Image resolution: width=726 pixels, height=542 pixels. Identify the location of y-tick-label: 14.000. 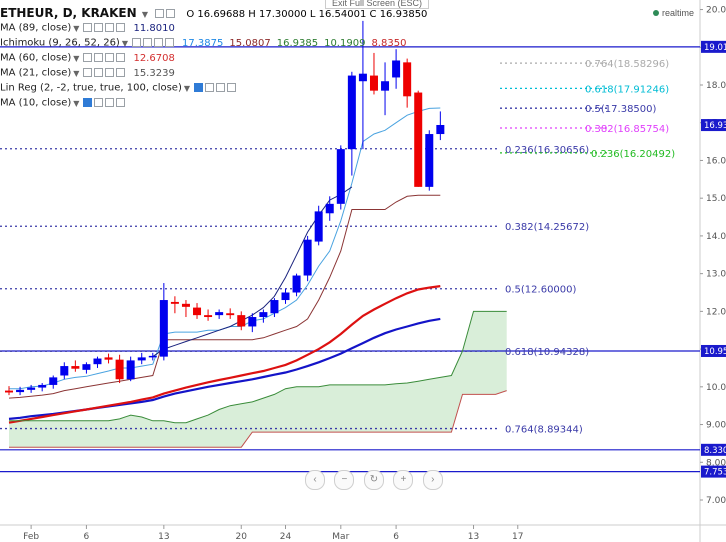
(716, 237).